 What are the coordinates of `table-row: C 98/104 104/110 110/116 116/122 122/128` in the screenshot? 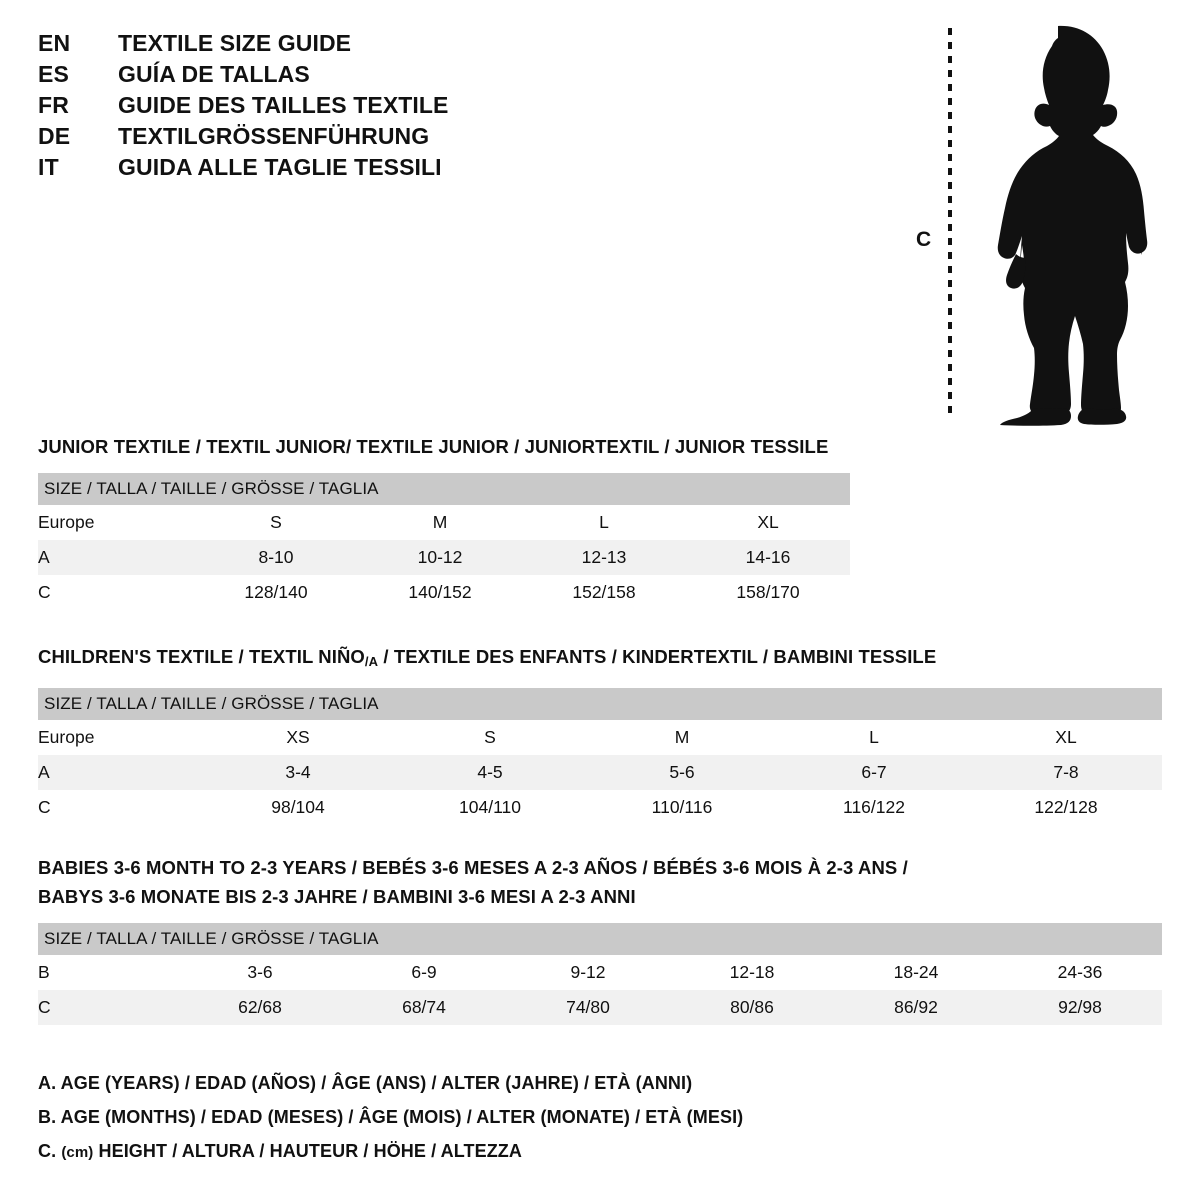 It's located at (600, 807).